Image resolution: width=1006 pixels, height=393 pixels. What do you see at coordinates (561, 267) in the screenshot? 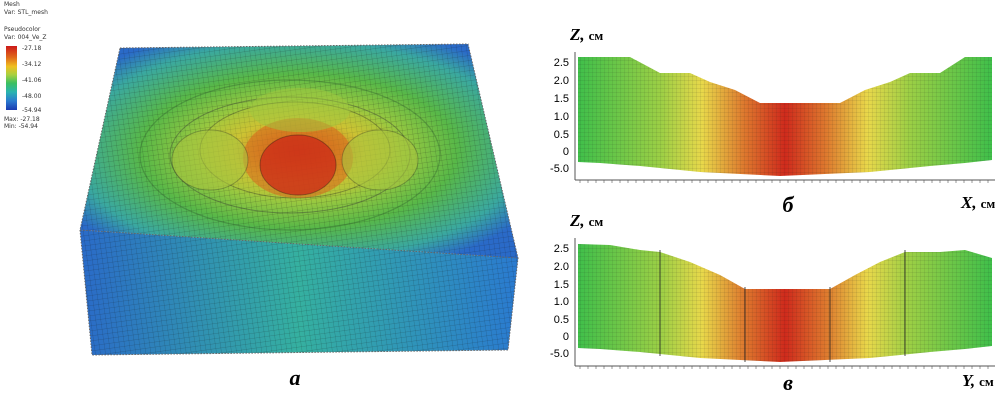
I see `panel-c-ytick-1: 2.0` at bounding box center [561, 267].